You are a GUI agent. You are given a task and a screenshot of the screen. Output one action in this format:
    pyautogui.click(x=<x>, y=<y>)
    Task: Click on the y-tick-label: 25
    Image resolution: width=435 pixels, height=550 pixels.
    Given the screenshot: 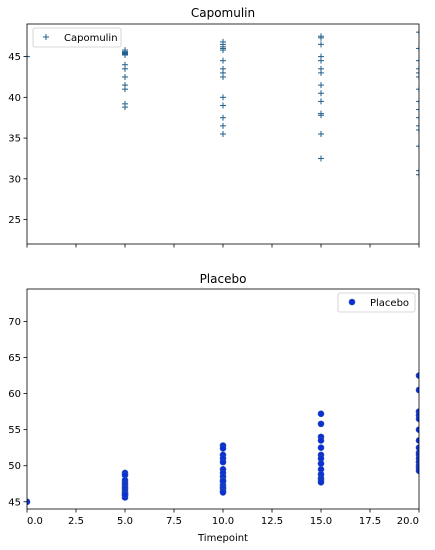 What is the action you would take?
    pyautogui.click(x=14, y=220)
    